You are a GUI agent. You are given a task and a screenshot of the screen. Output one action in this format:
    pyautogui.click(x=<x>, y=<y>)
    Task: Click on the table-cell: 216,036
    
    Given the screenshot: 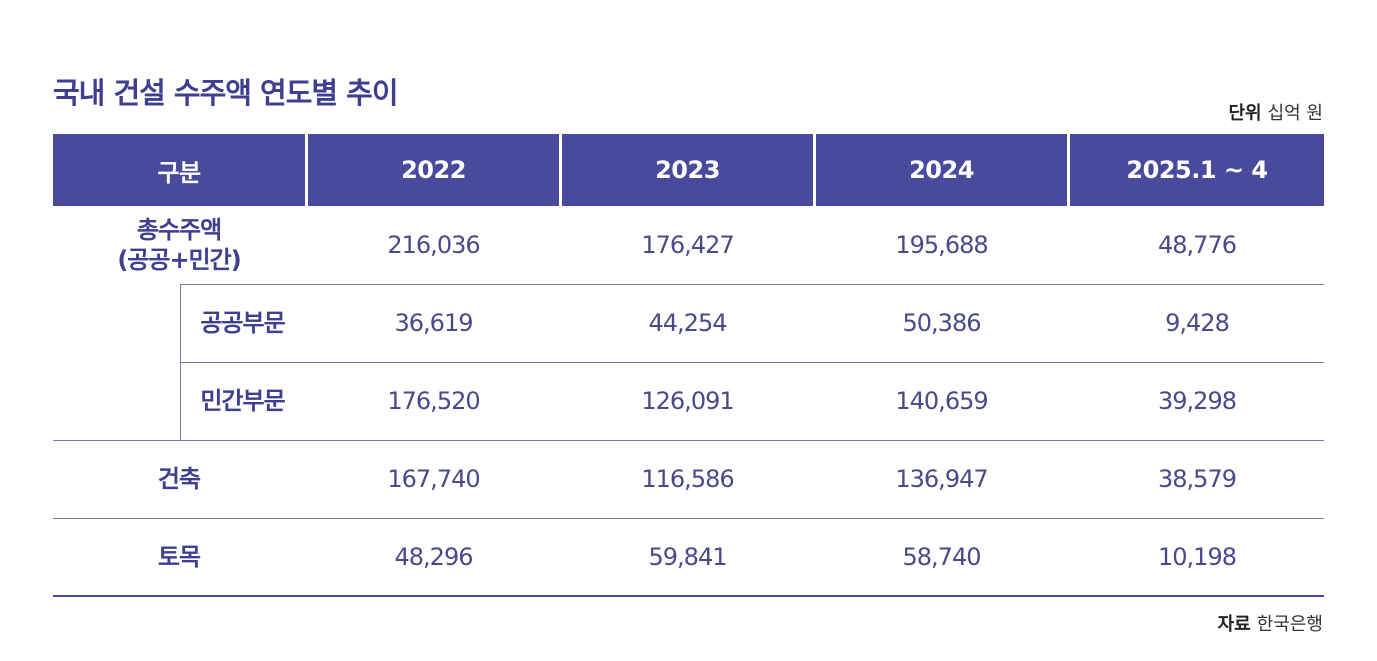 What is the action you would take?
    pyautogui.click(x=433, y=245)
    